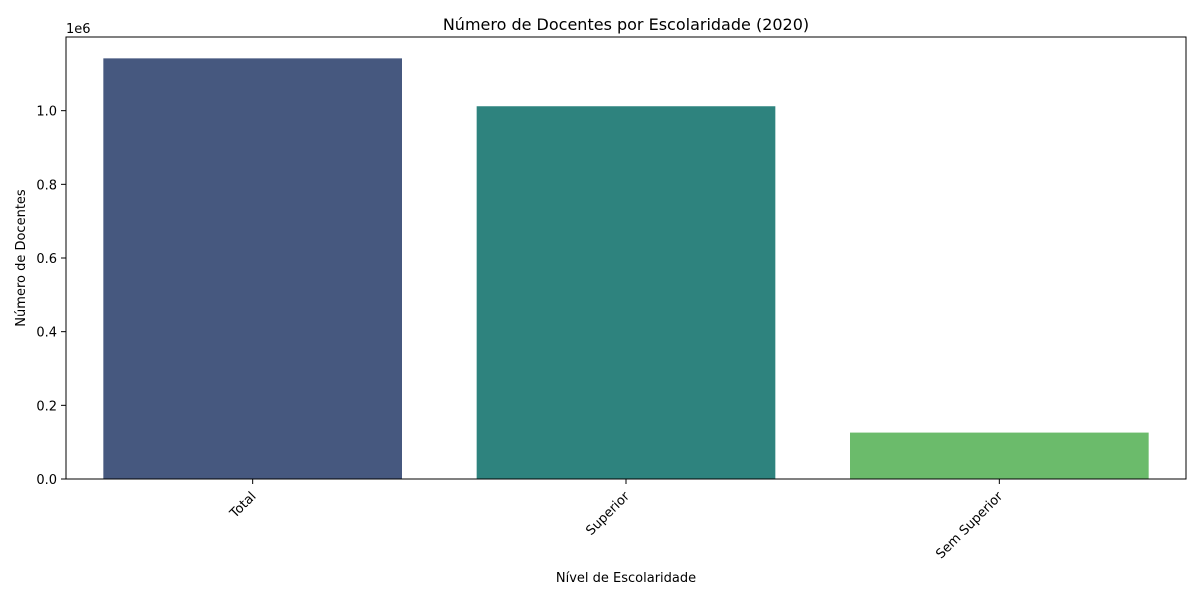 The image size is (1200, 600). I want to click on x-tick-label: Sem Superior, so click(969, 525).